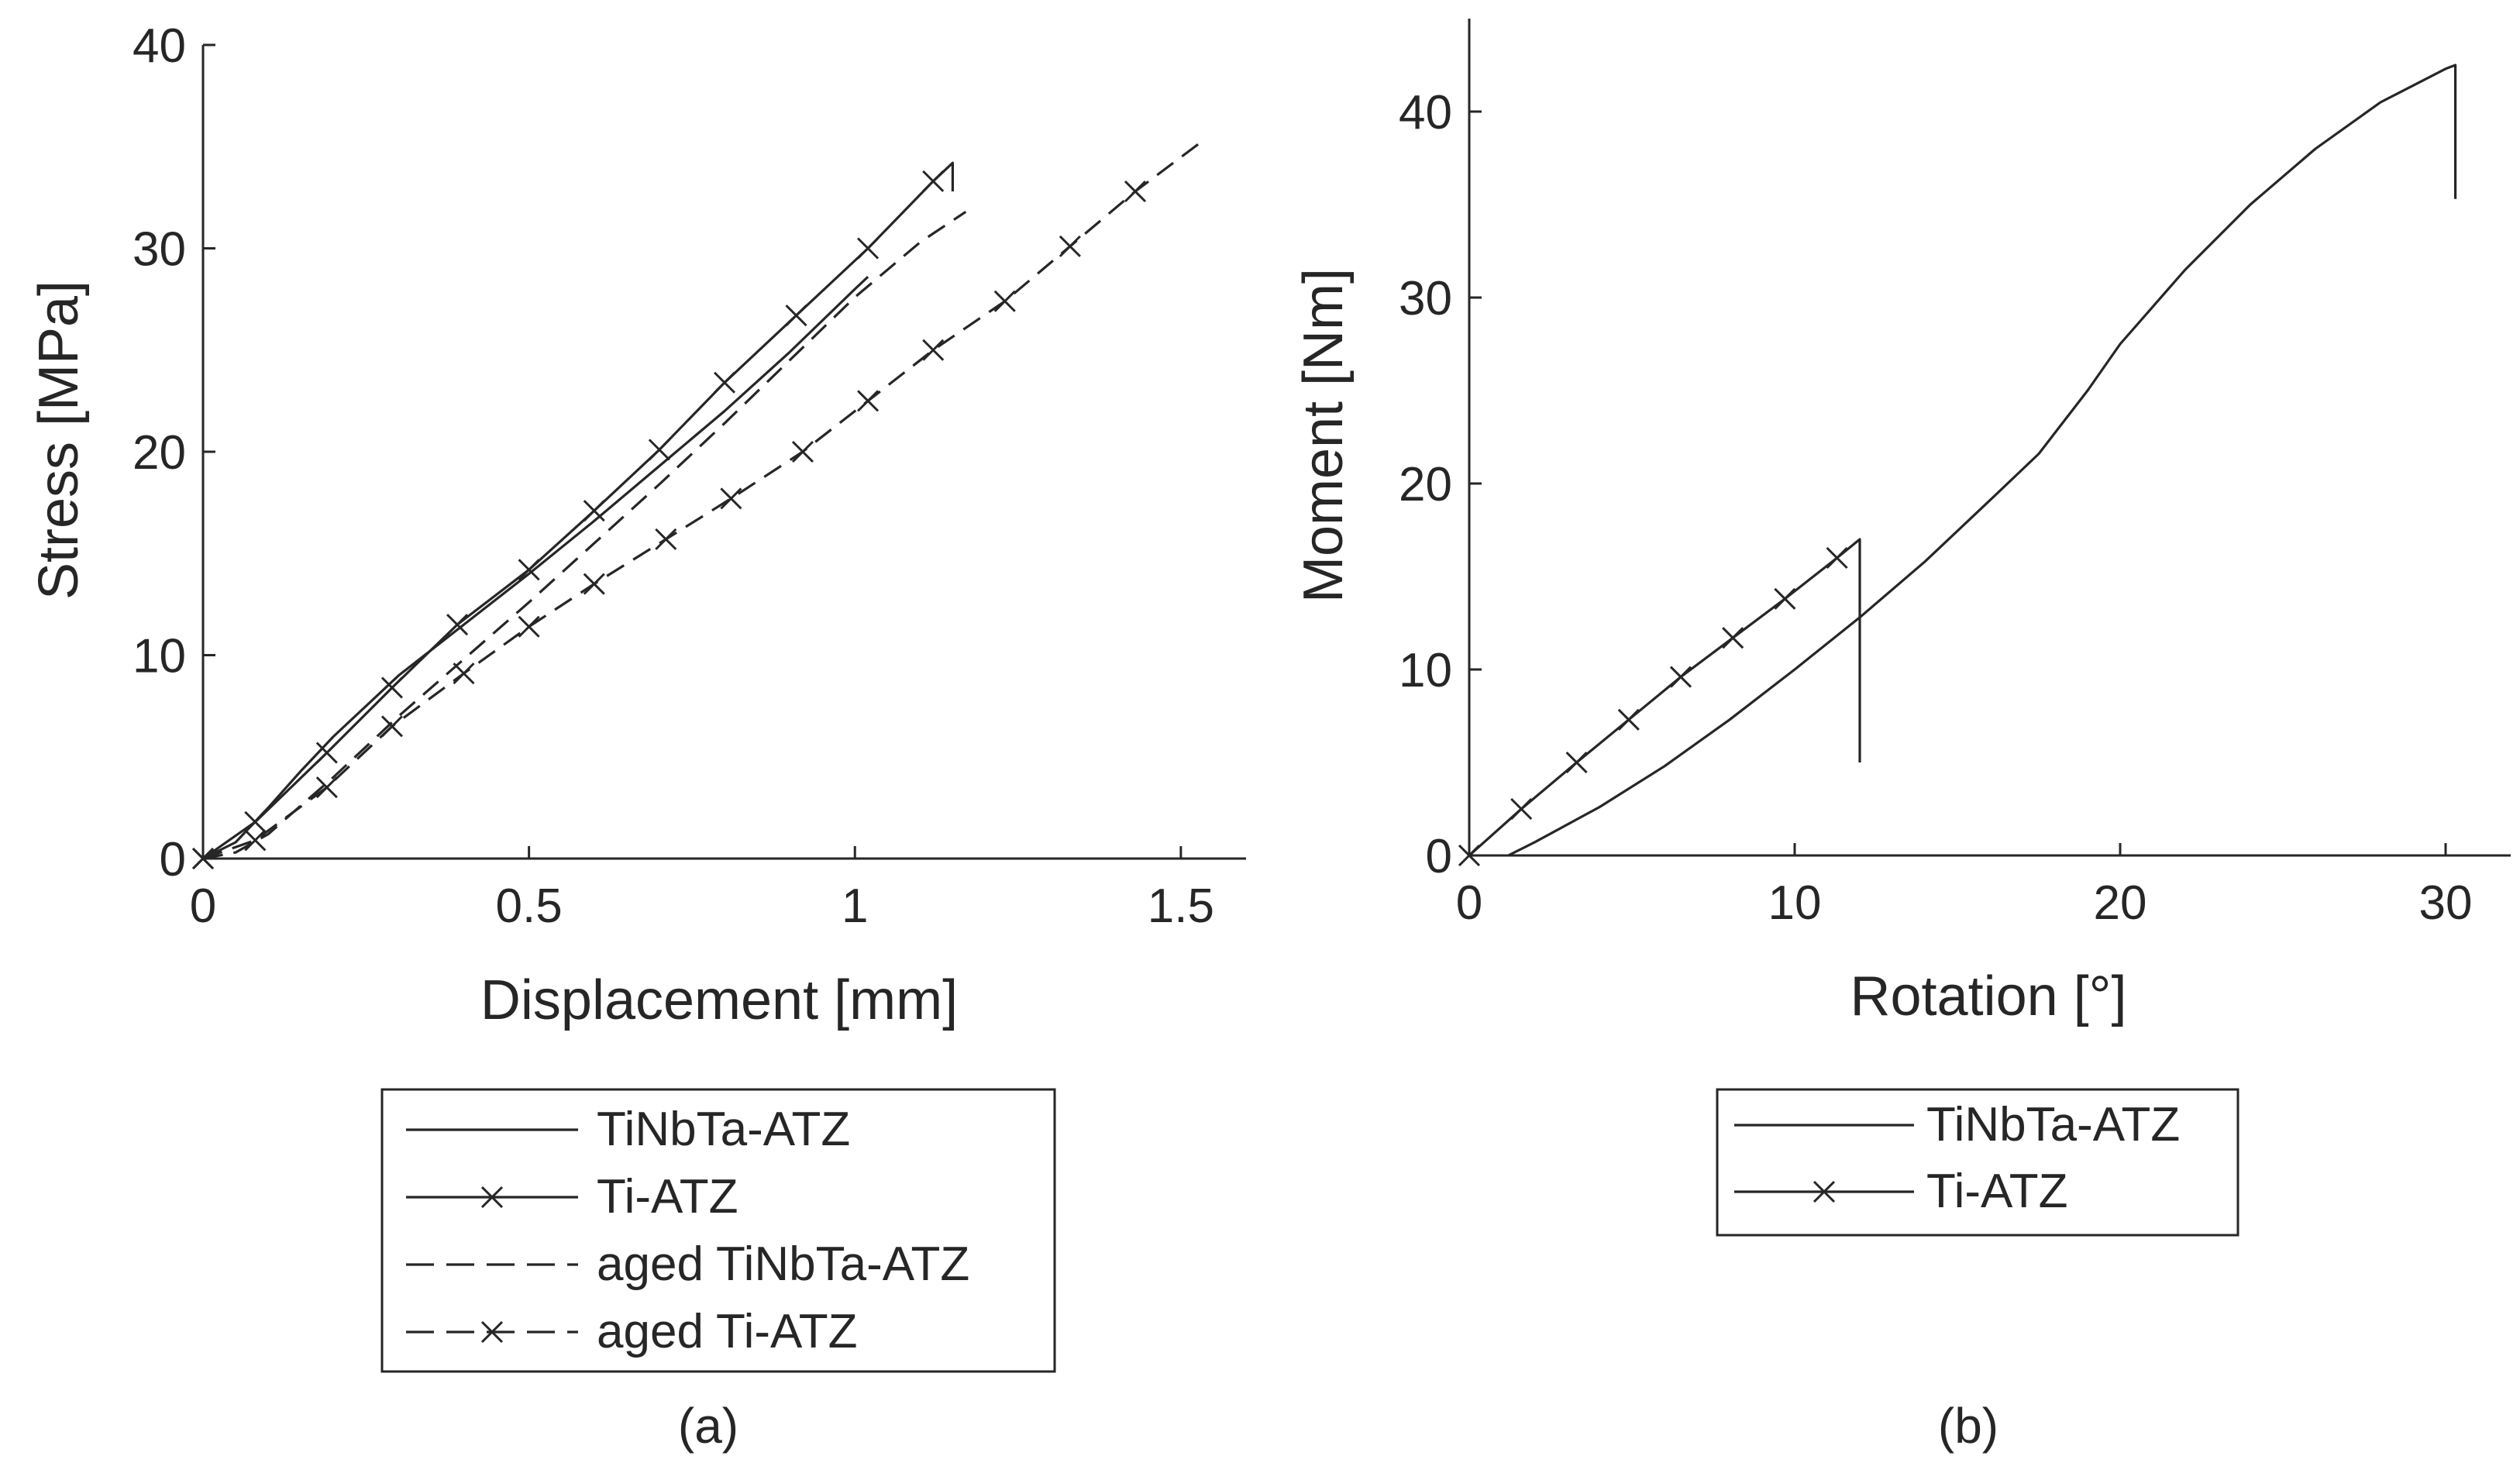  I want to click on a-x-tick-label: 1, so click(855, 906).